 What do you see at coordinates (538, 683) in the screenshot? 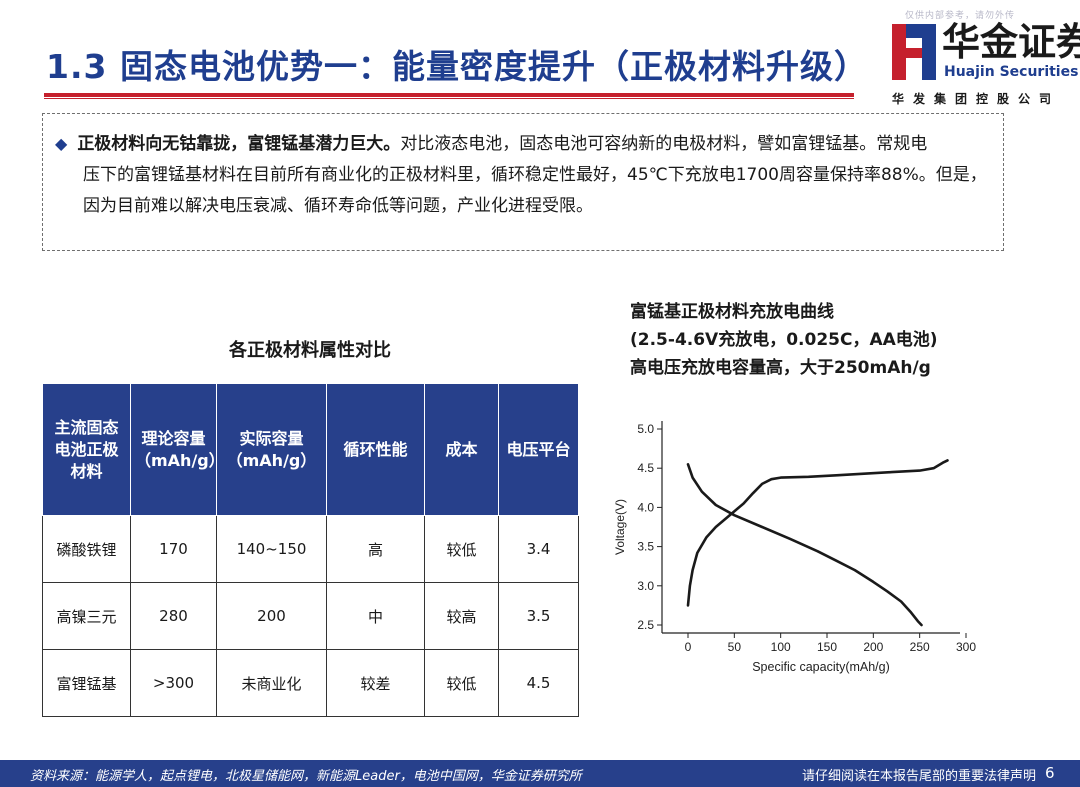
I see `table-cell: 4.5` at bounding box center [538, 683].